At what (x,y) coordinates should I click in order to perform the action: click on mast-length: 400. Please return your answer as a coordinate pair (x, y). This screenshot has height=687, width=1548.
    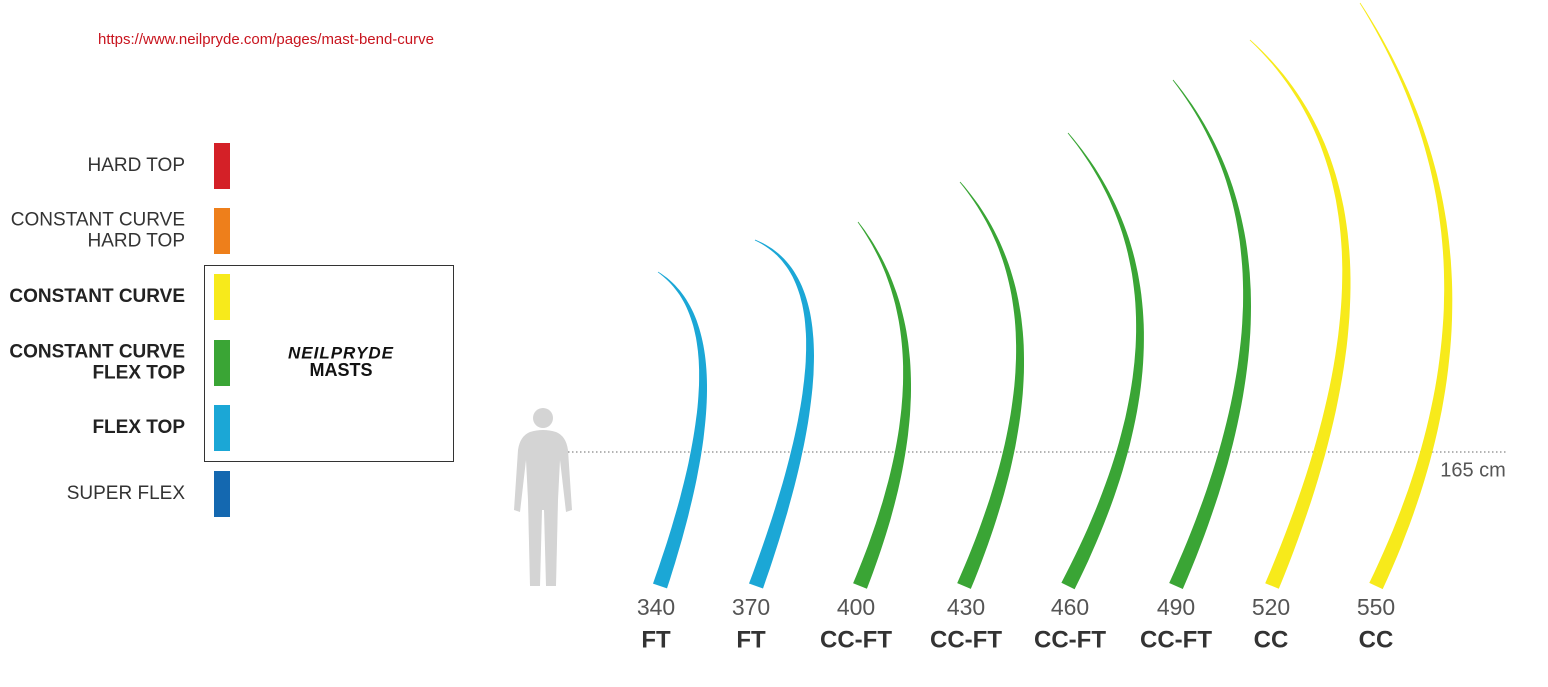
    Looking at the image, I should click on (856, 607).